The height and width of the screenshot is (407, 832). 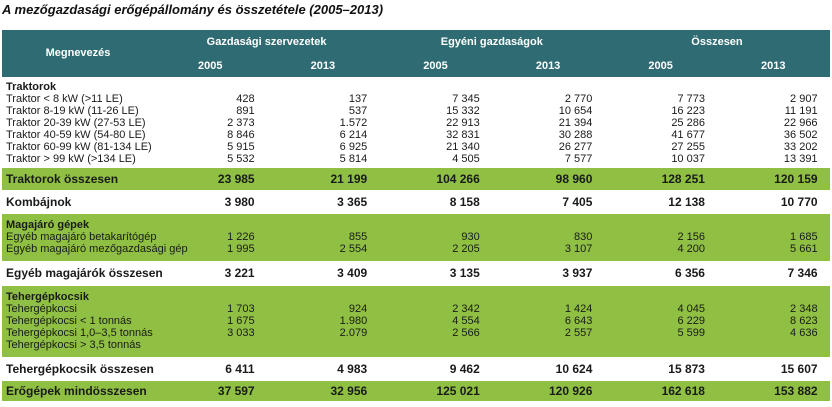 What do you see at coordinates (358, 236) in the screenshot?
I see `cell: 855` at bounding box center [358, 236].